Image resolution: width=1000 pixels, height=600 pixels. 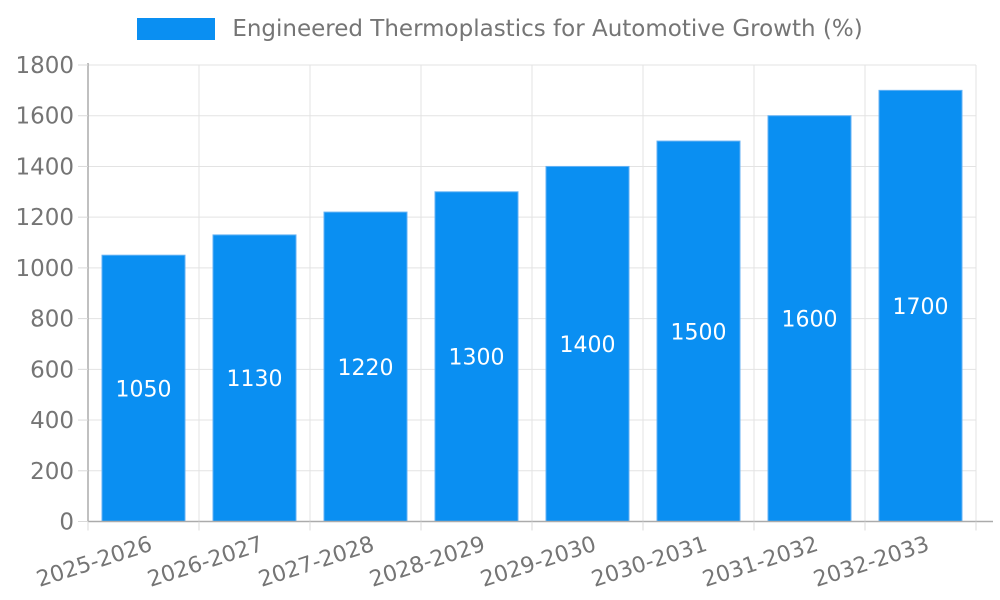 I want to click on bar-2030-2031, so click(x=698, y=331).